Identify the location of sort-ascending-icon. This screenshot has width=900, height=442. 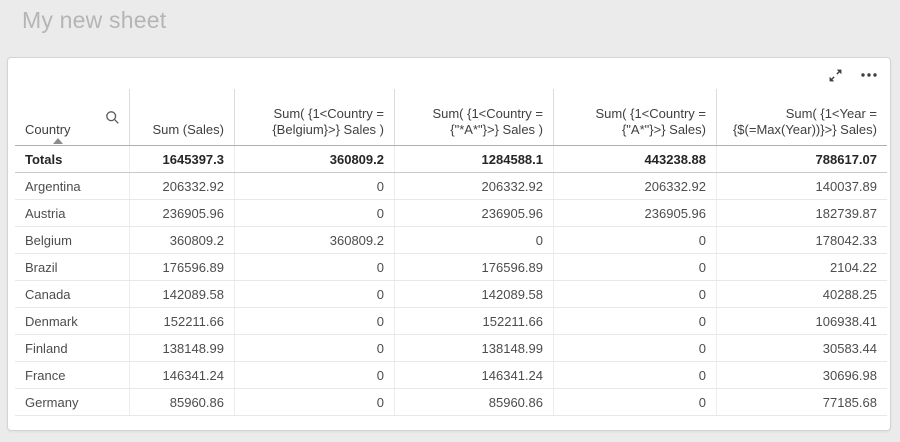
(58, 141).